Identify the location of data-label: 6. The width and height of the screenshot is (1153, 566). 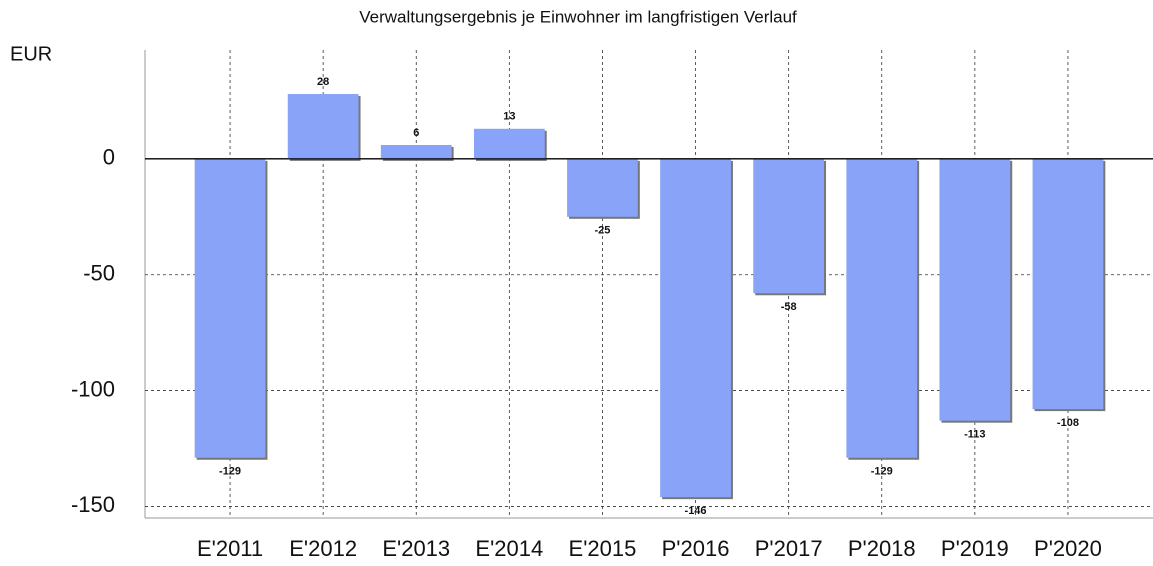
(416, 133).